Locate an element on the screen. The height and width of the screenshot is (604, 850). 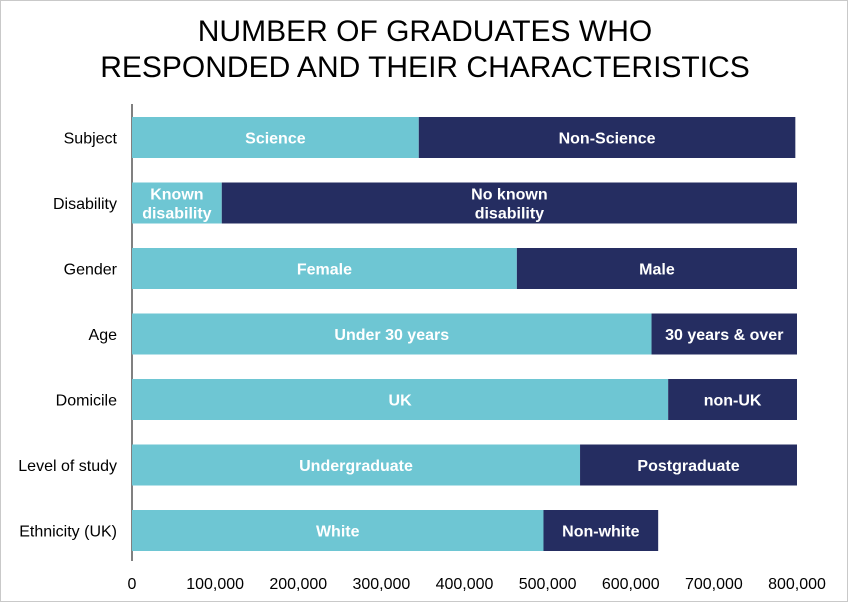
x-tick-label: 700,000 is located at coordinates (714, 584).